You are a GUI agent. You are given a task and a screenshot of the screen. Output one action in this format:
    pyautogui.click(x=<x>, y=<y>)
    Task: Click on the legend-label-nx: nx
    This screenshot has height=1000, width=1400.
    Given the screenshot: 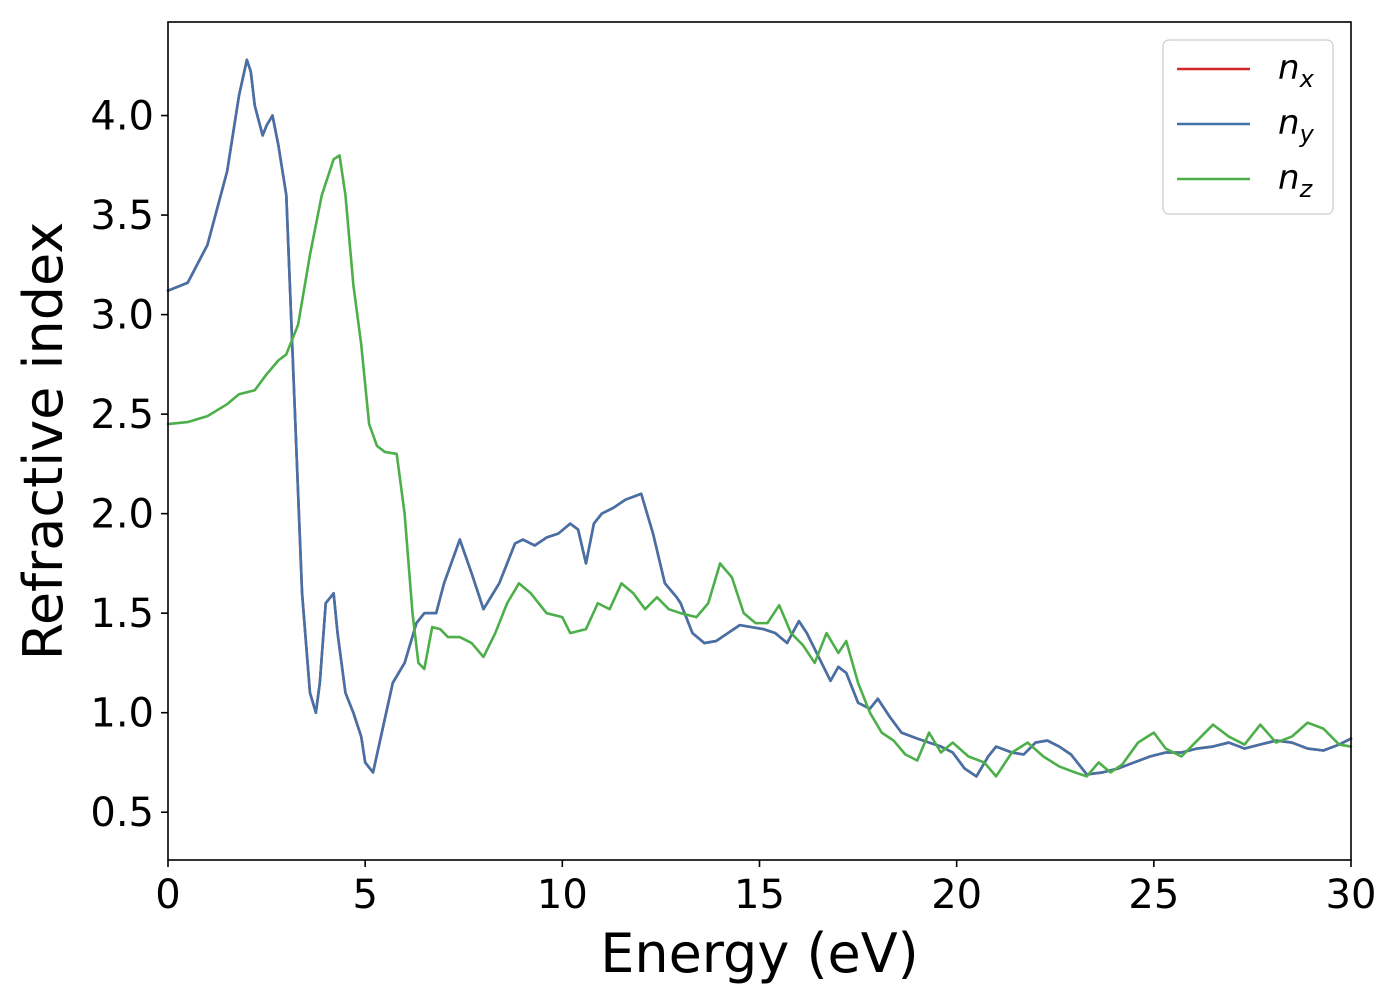 What is the action you would take?
    pyautogui.click(x=1296, y=70)
    